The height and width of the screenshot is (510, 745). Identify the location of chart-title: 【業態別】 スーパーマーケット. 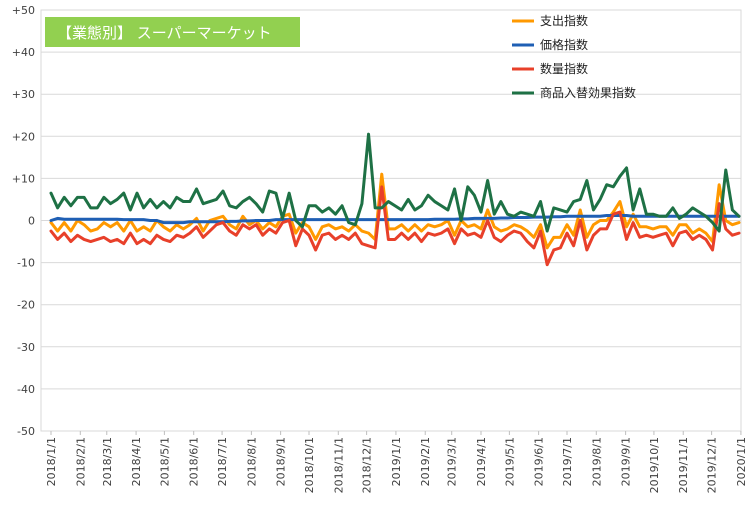
(164, 33).